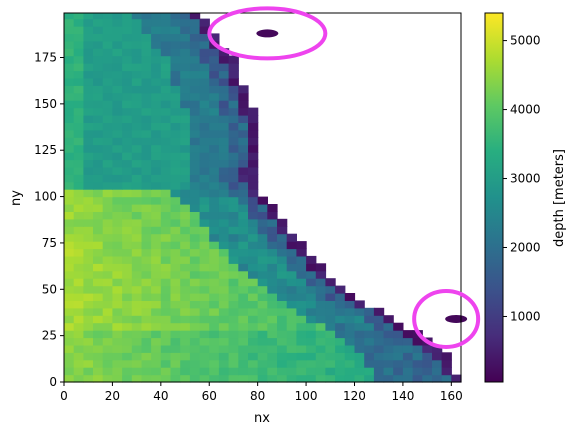 The height and width of the screenshot is (433, 580). What do you see at coordinates (53, 382) in the screenshot?
I see `y-tick-label: 0` at bounding box center [53, 382].